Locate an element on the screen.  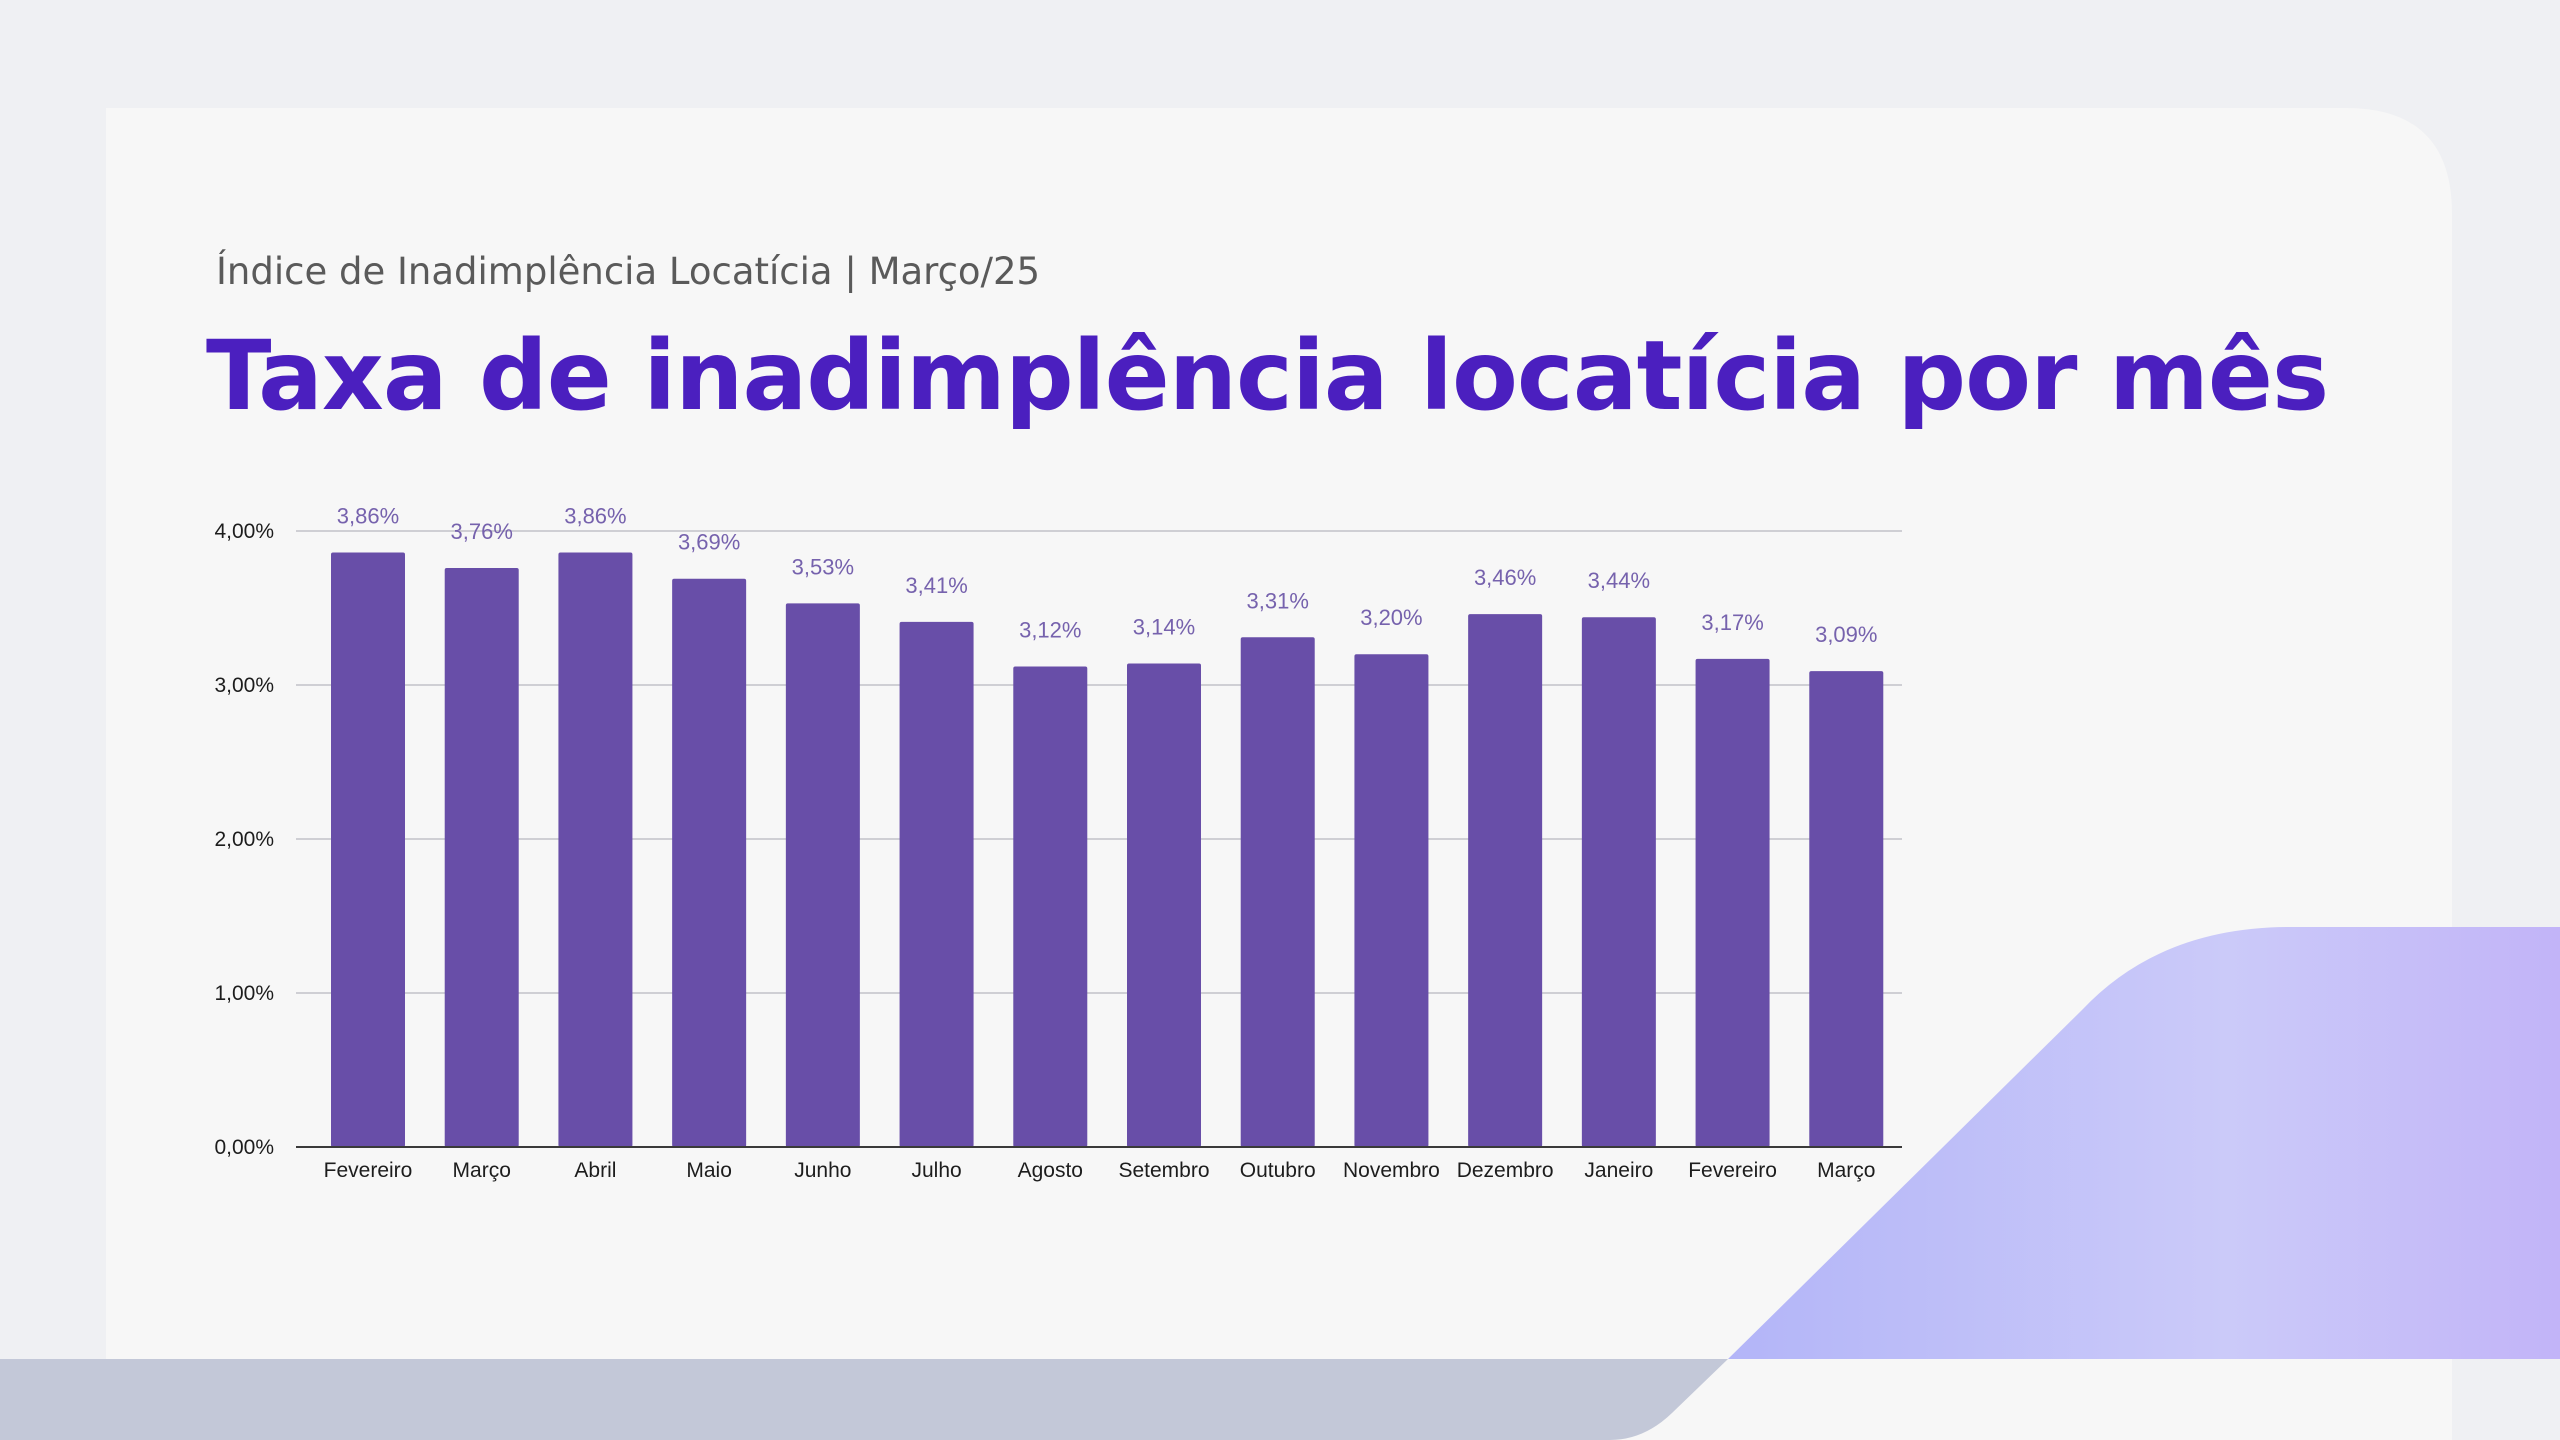
category-label: Outubro is located at coordinates (1278, 1170).